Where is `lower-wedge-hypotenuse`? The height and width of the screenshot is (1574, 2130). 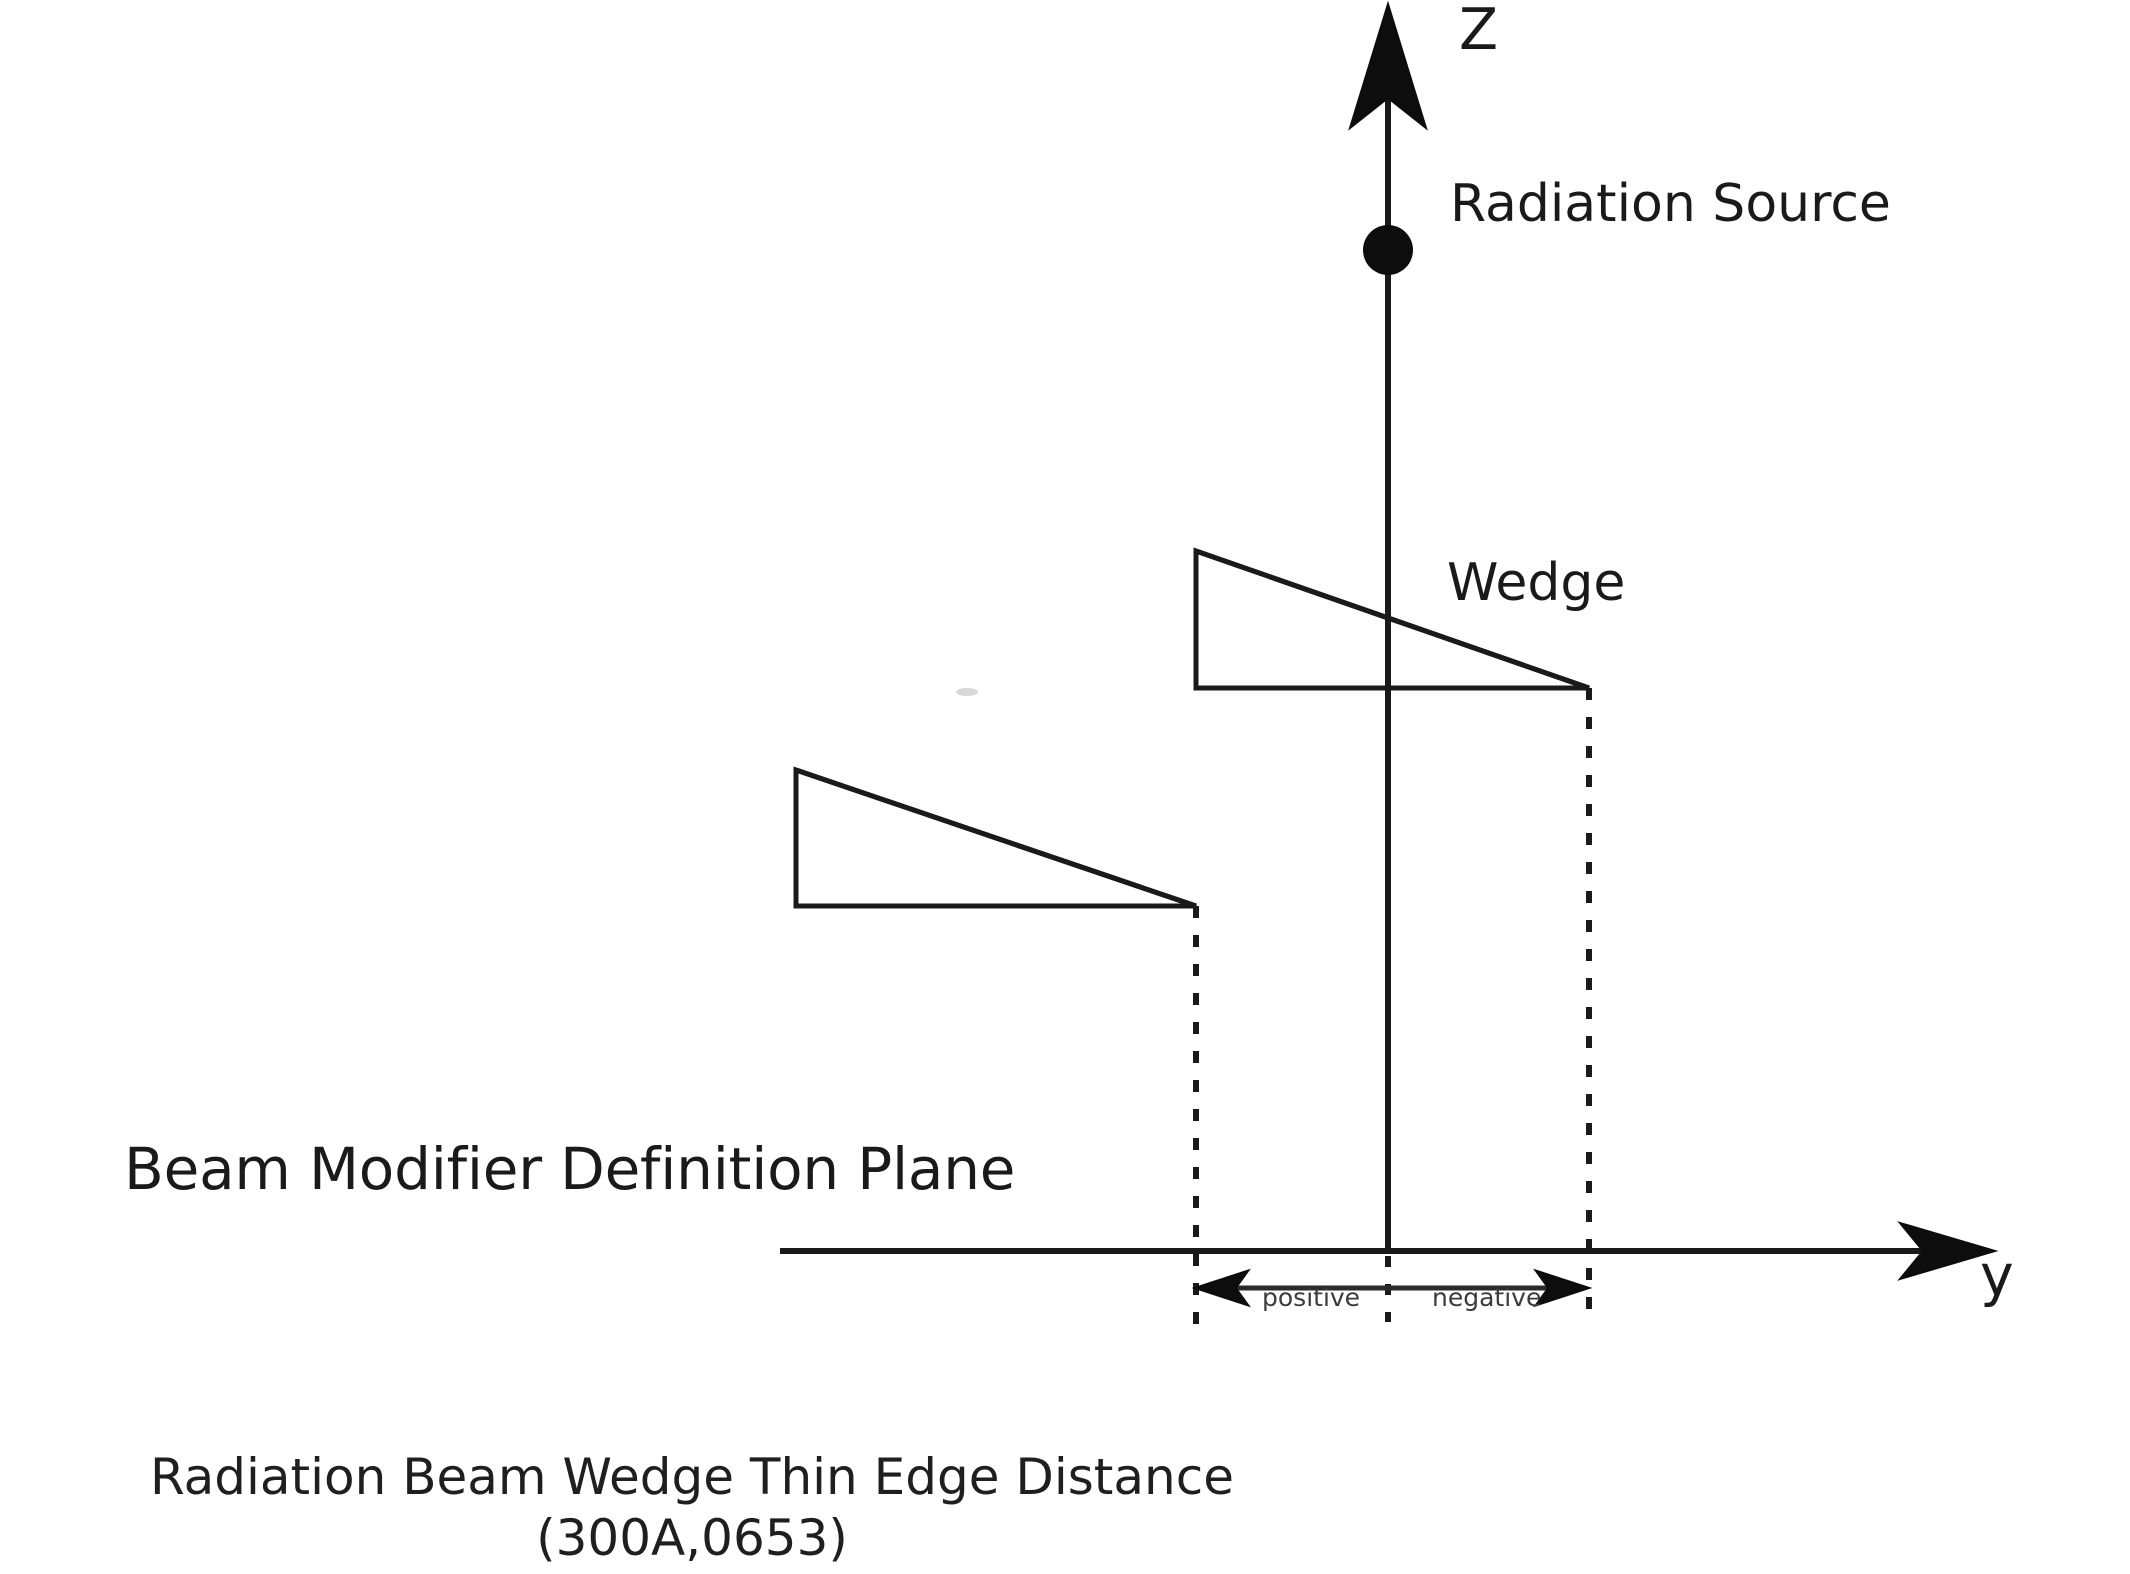
lower-wedge-hypotenuse is located at coordinates (996, 838).